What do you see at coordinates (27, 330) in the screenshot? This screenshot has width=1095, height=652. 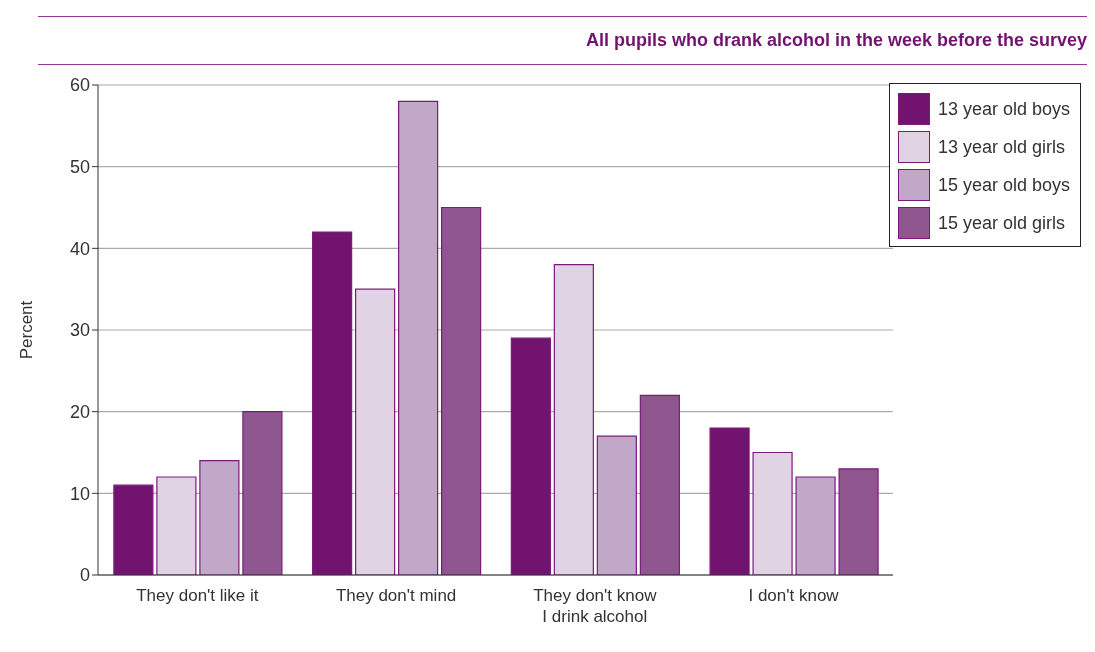 I see `y-axis-title: Percent` at bounding box center [27, 330].